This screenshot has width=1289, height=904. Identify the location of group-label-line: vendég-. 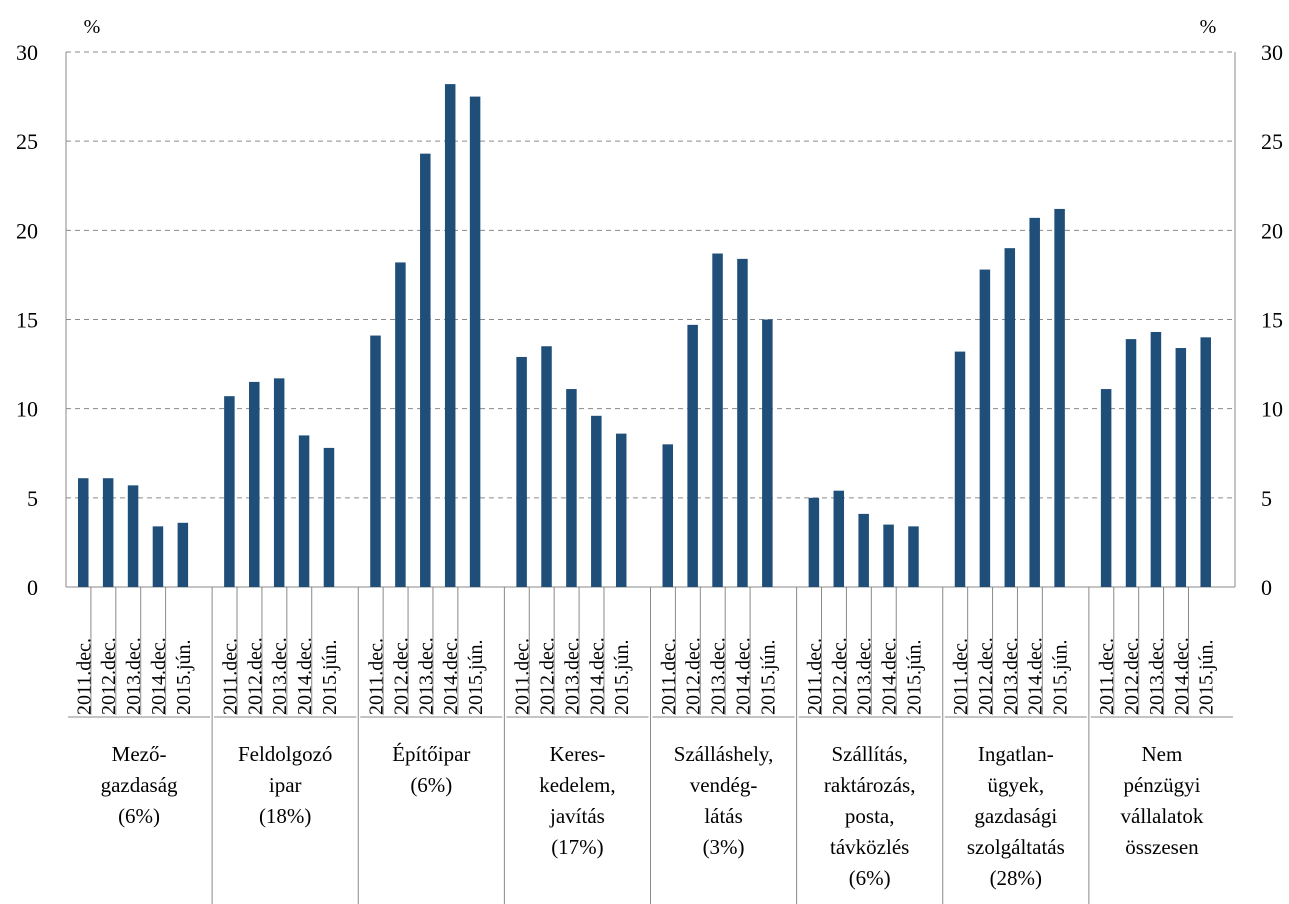
(724, 785).